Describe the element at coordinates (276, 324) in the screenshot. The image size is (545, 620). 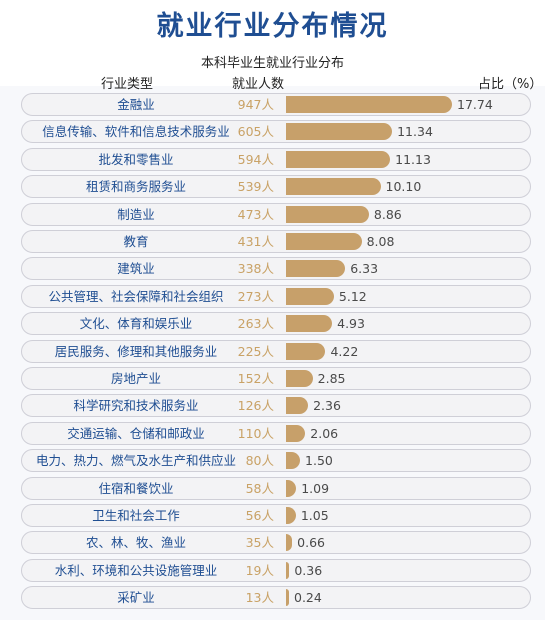
I see `table-row: 文化、体育和娱乐业 263人 4.93` at that location.